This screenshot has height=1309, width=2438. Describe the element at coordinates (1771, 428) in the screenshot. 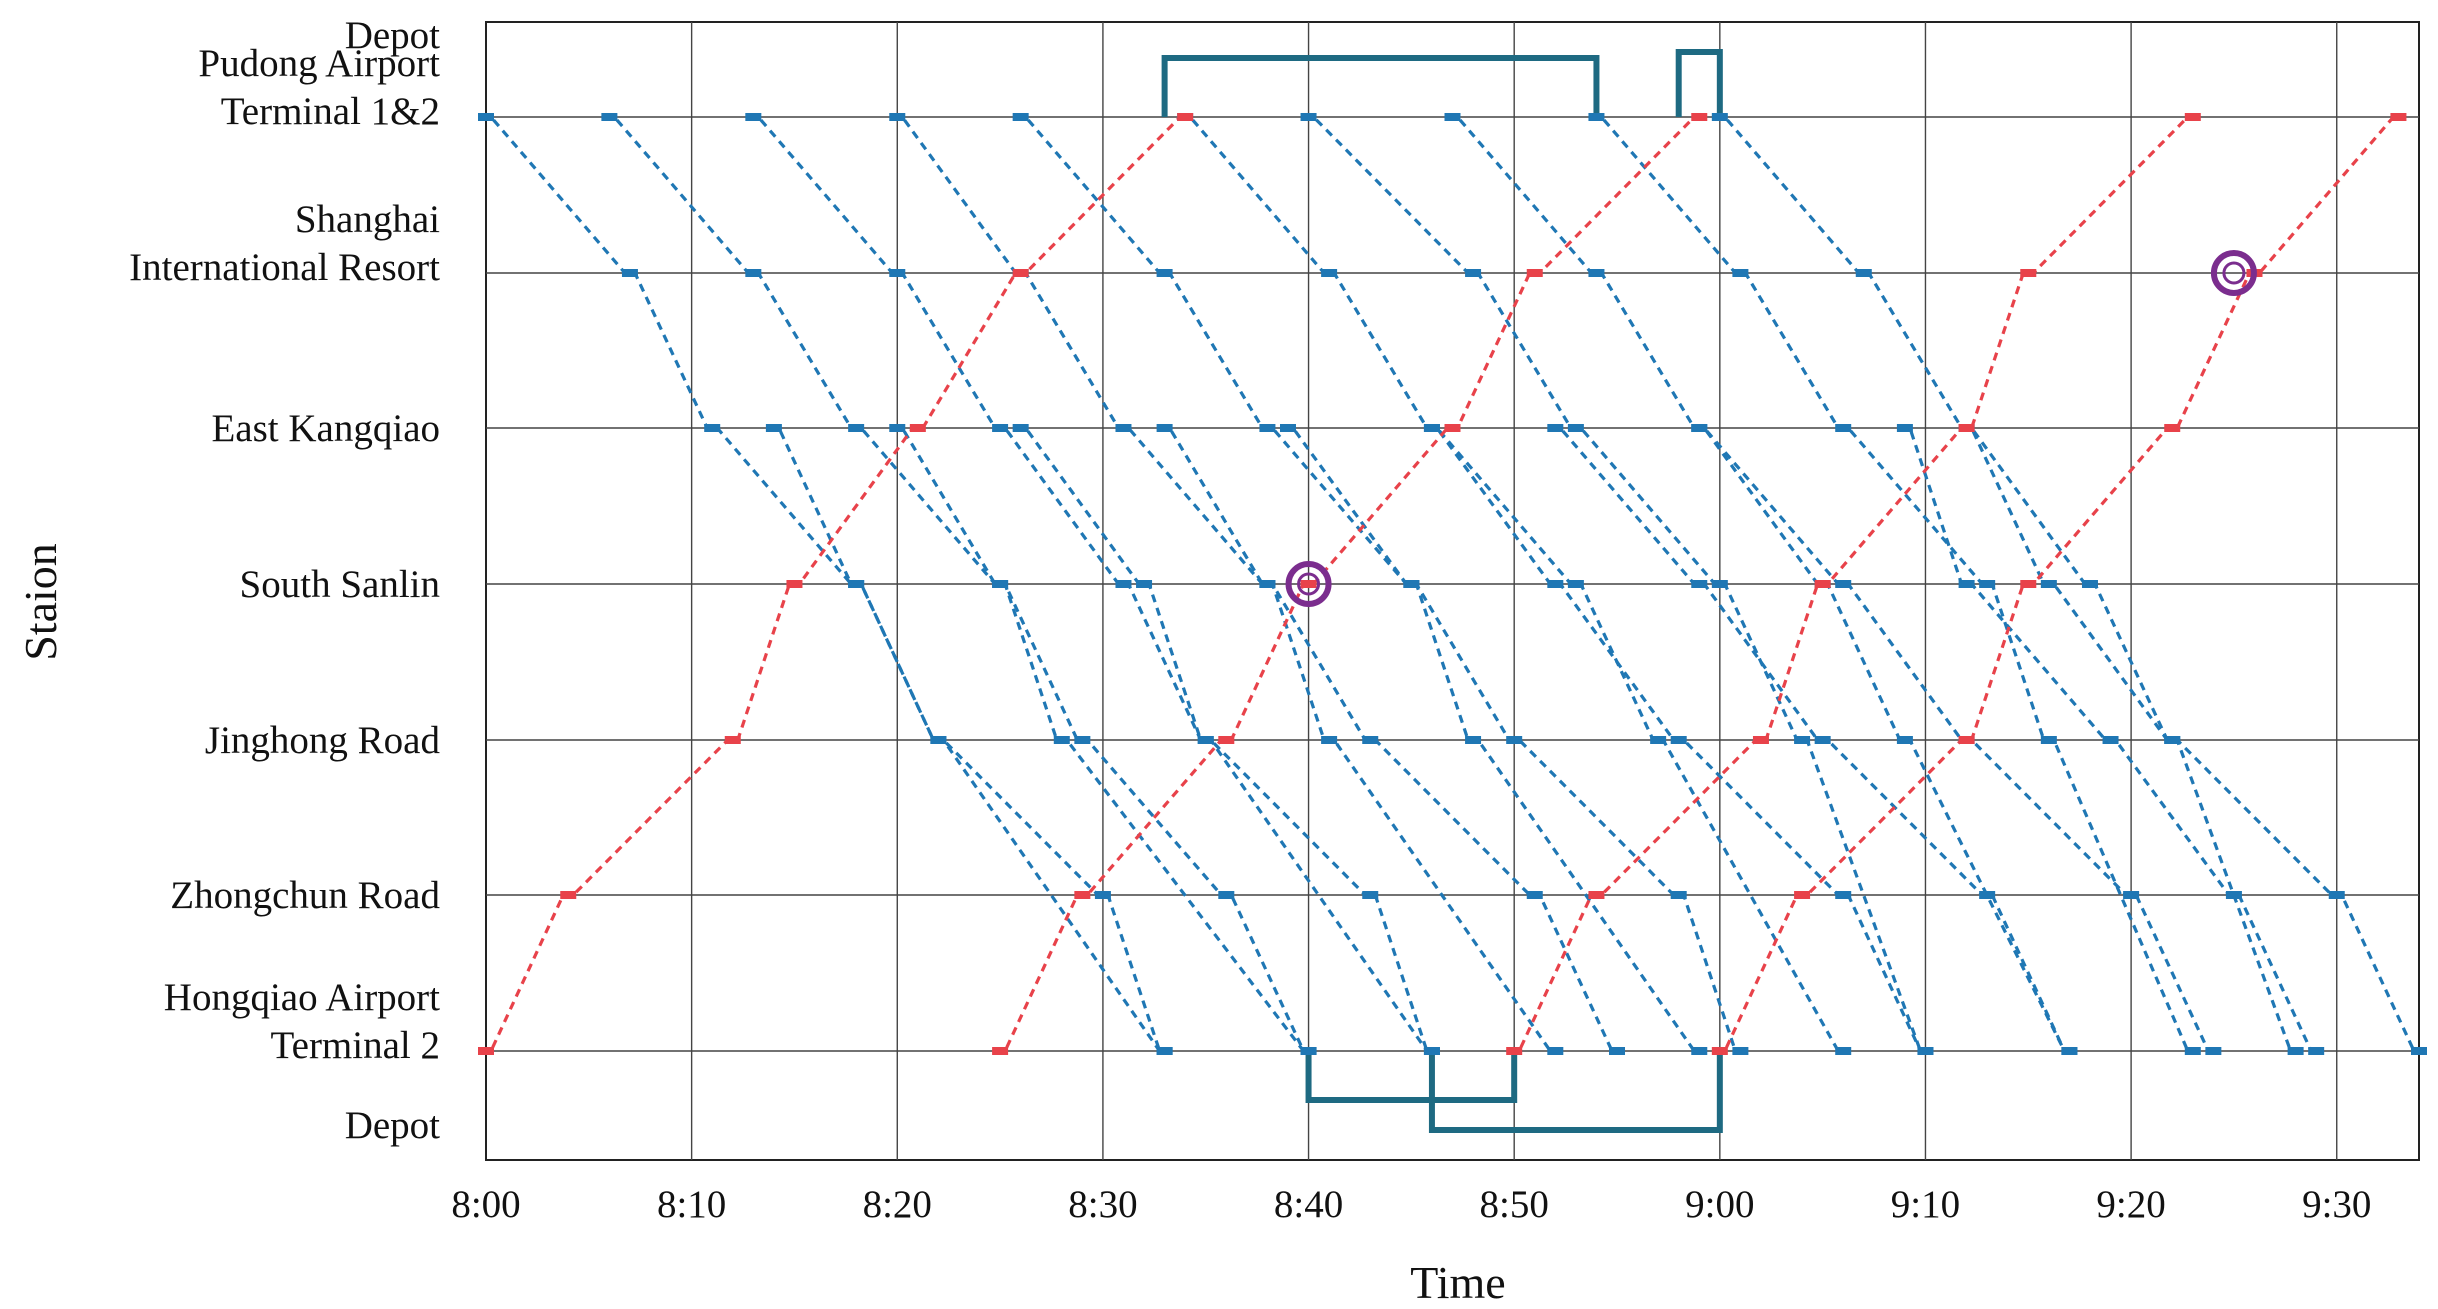

I see `highlight-markers` at that location.